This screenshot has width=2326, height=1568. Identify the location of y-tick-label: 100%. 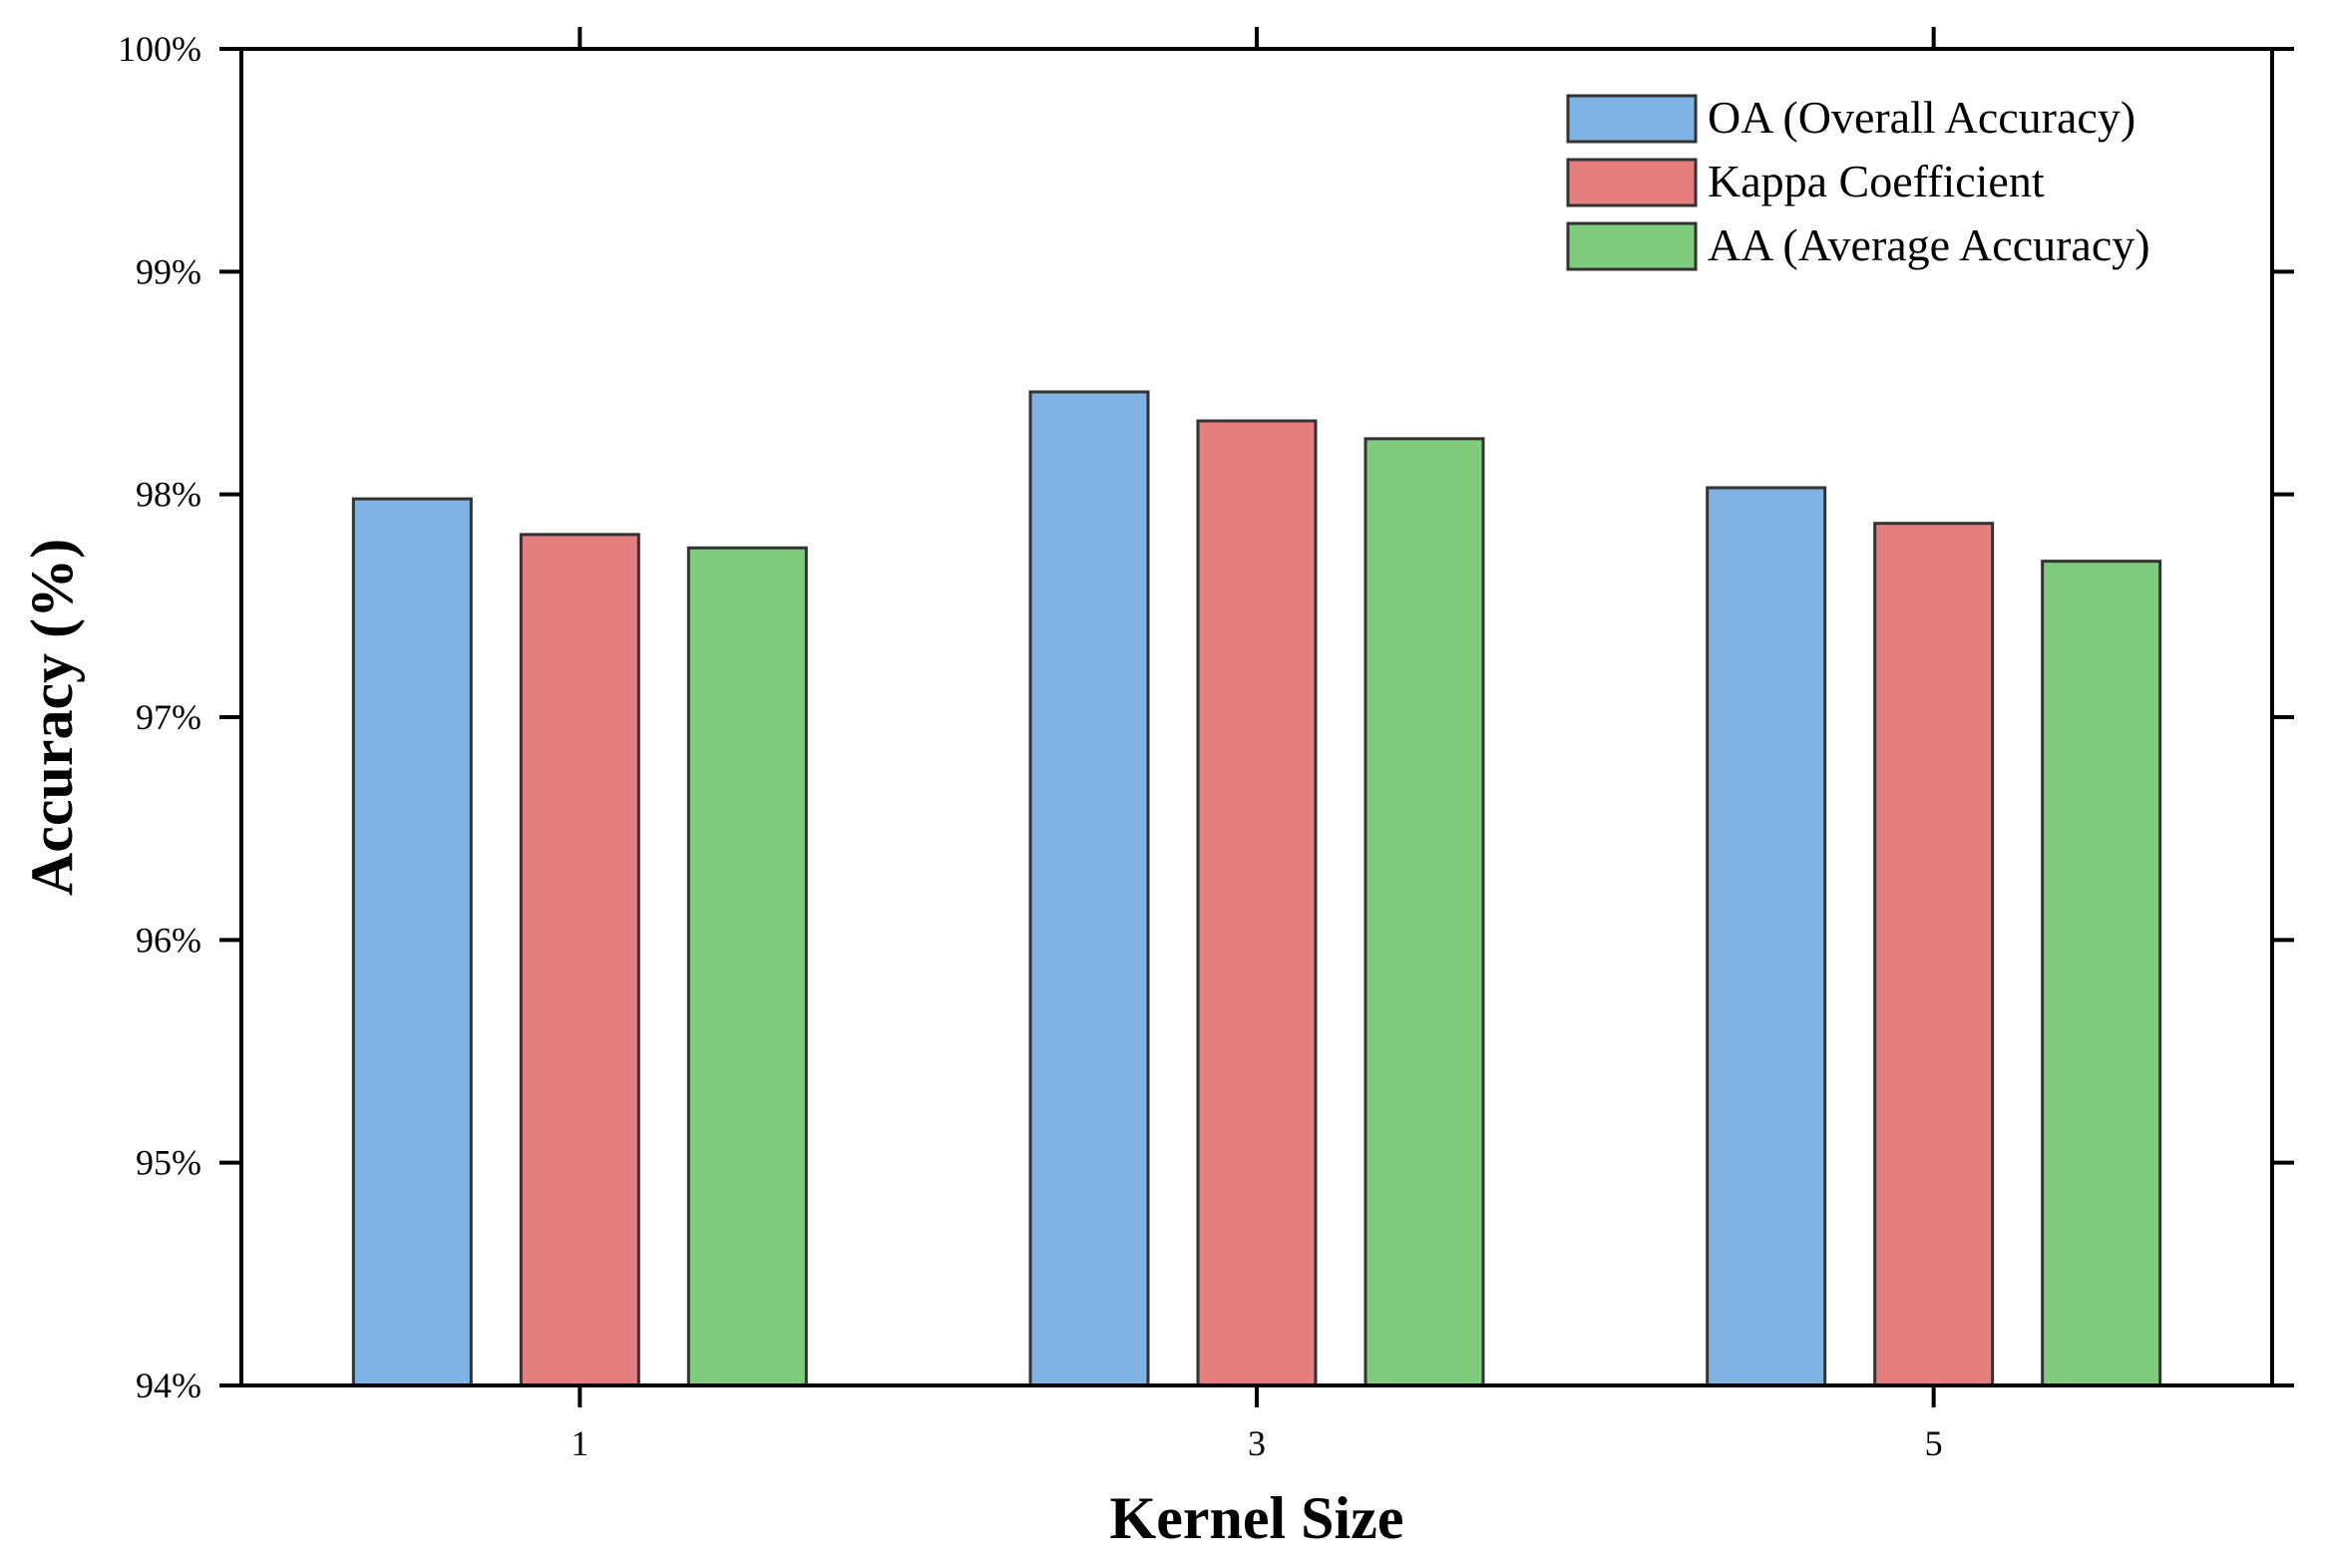
(159, 49).